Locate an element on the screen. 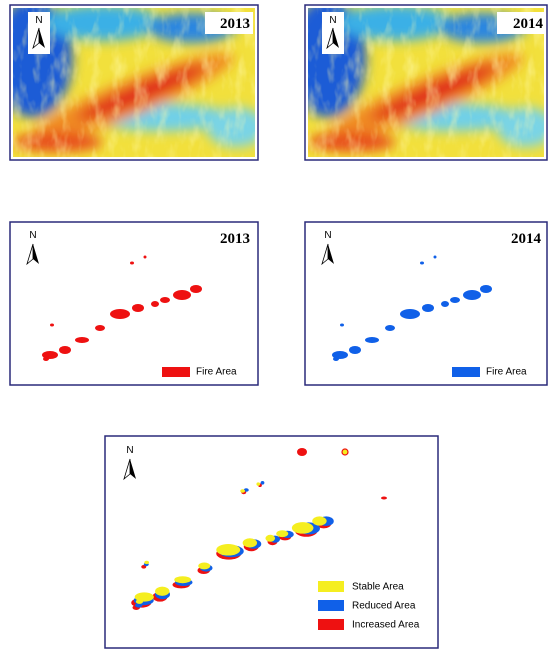 The height and width of the screenshot is (656, 550). legend-label: Reduced Area is located at coordinates (384, 606).